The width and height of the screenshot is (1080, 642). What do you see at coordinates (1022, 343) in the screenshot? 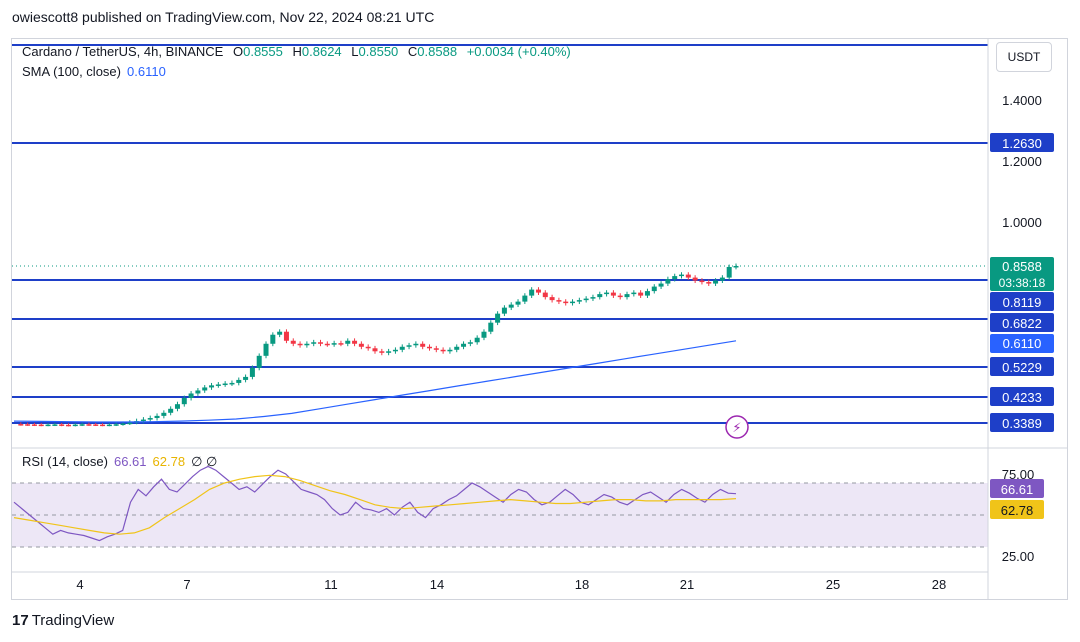
I see `sma-axis-label: 0.6110` at bounding box center [1022, 343].